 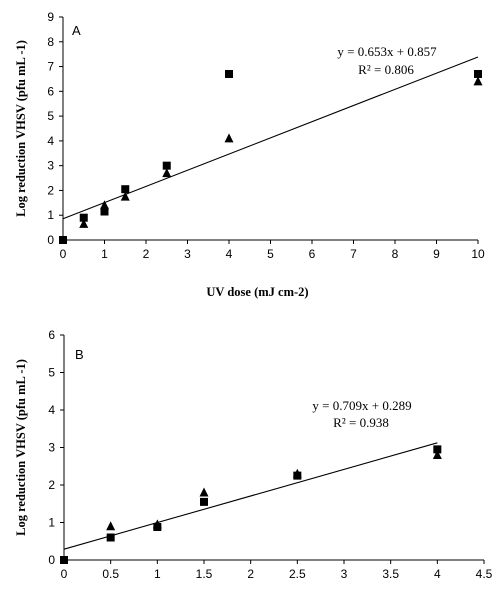 I want to click on x-tick-label: 4.5, so click(x=484, y=574).